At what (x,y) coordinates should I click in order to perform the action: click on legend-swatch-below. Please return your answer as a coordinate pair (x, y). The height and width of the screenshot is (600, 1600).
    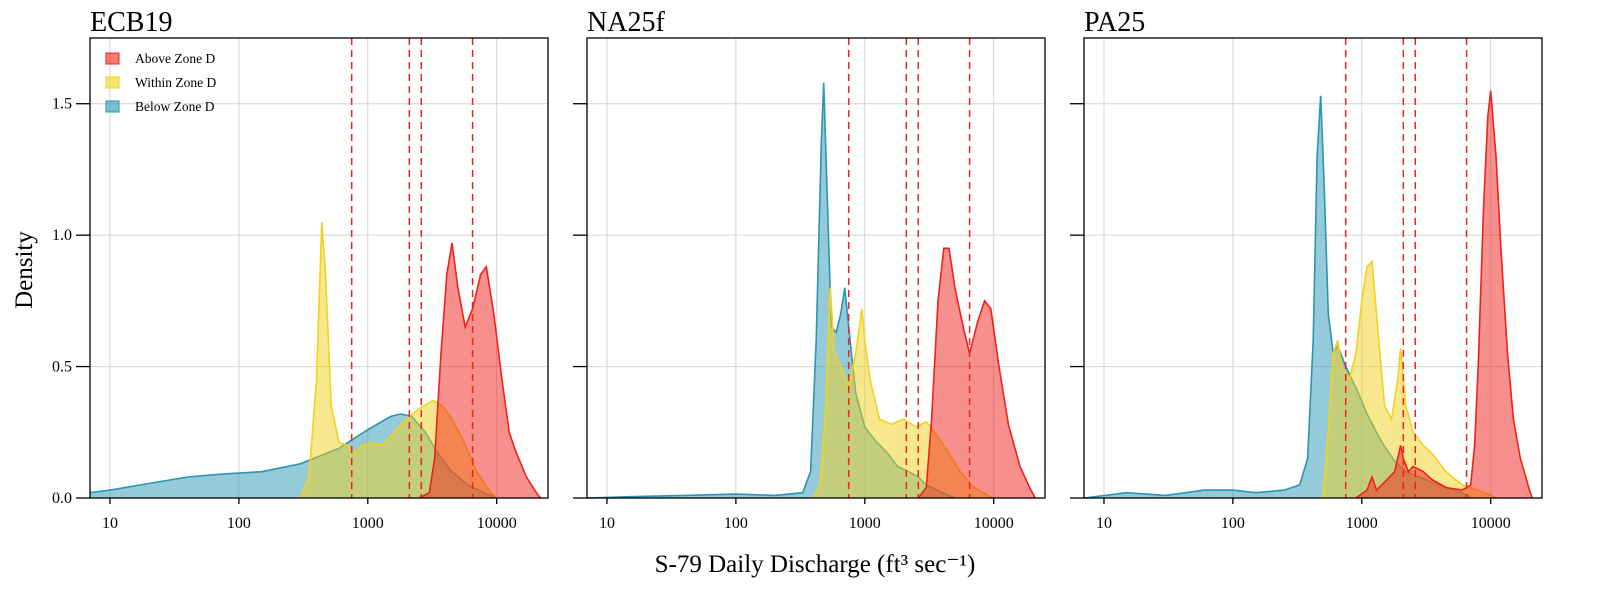
    Looking at the image, I should click on (112, 106).